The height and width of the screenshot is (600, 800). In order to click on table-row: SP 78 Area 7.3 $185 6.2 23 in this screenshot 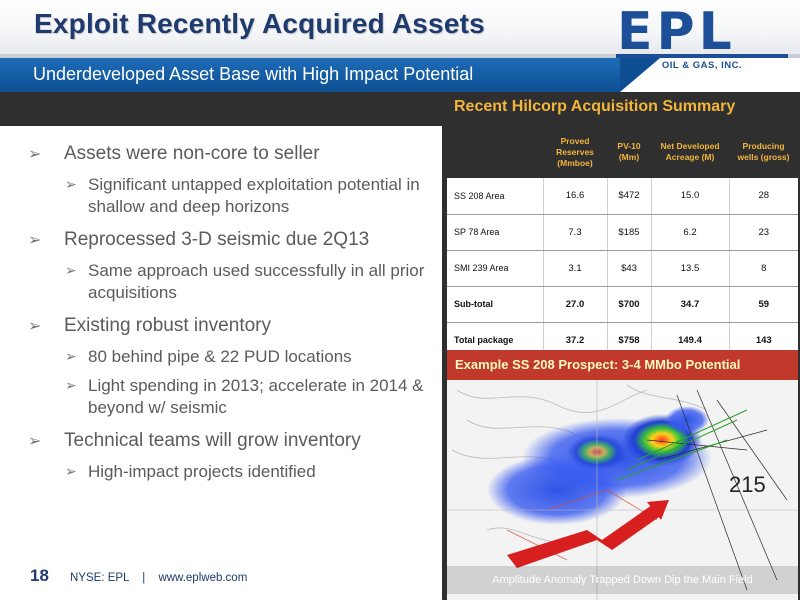, I will do `click(622, 232)`.